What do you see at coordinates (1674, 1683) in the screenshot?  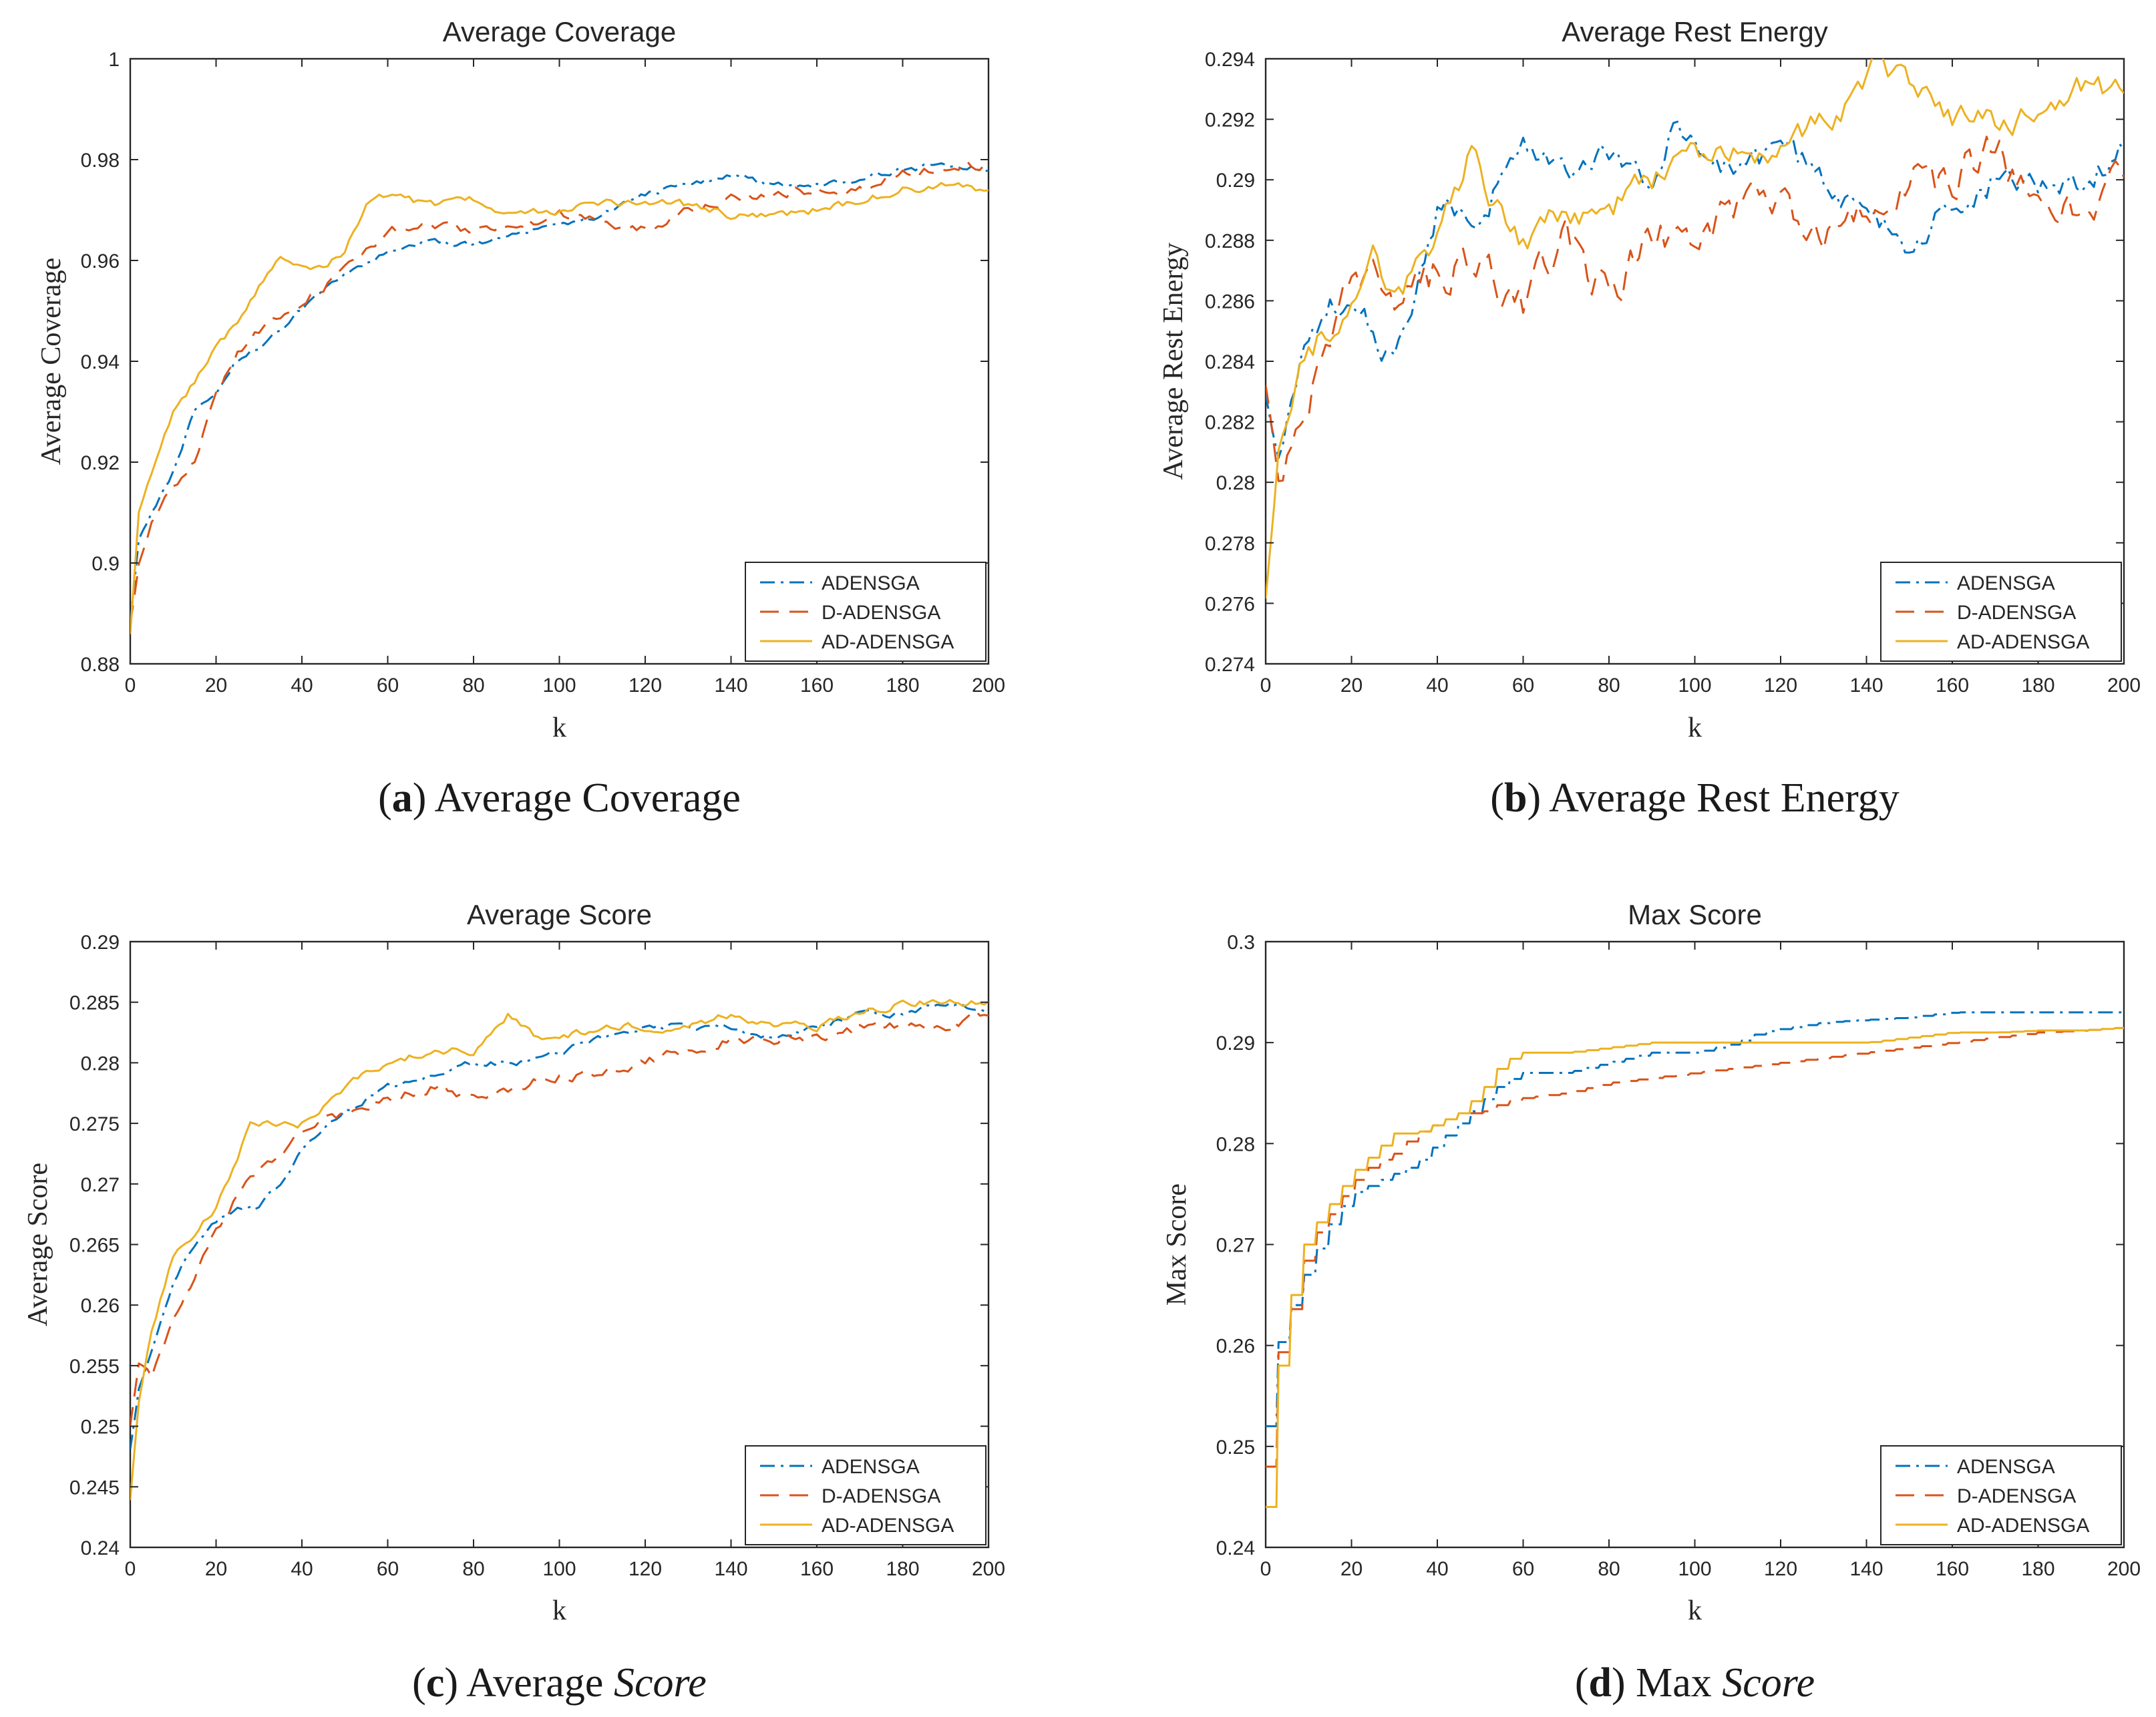 I see `caption-text-plain: Max` at bounding box center [1674, 1683].